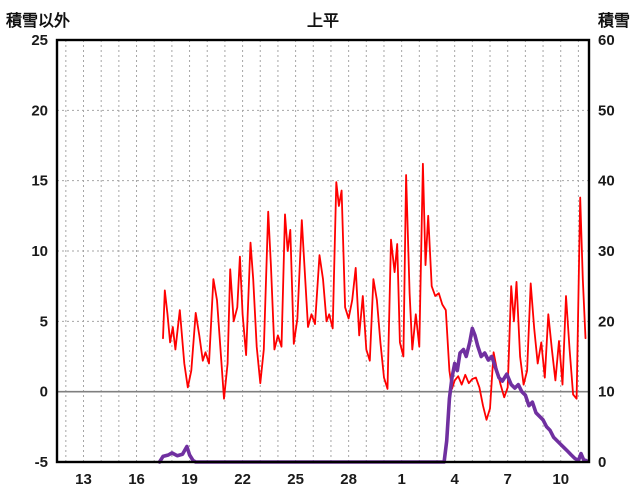  What do you see at coordinates (39, 251) in the screenshot?
I see `left-axis-tick-label: 10` at bounding box center [39, 251].